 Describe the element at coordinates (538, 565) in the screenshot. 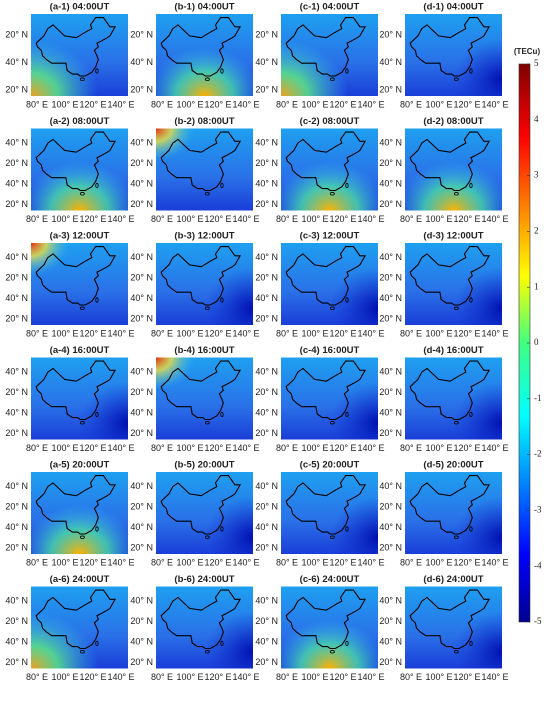

I see `colorbar-tick-label: -4` at that location.